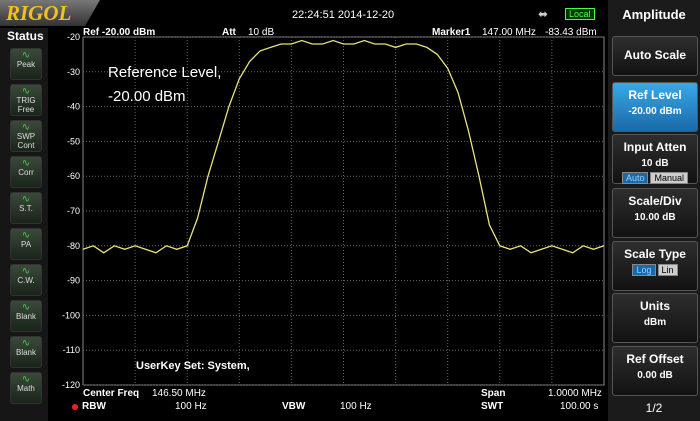 This screenshot has height=421, width=700. What do you see at coordinates (492, 406) in the screenshot?
I see `swt-label: SWT` at bounding box center [492, 406].